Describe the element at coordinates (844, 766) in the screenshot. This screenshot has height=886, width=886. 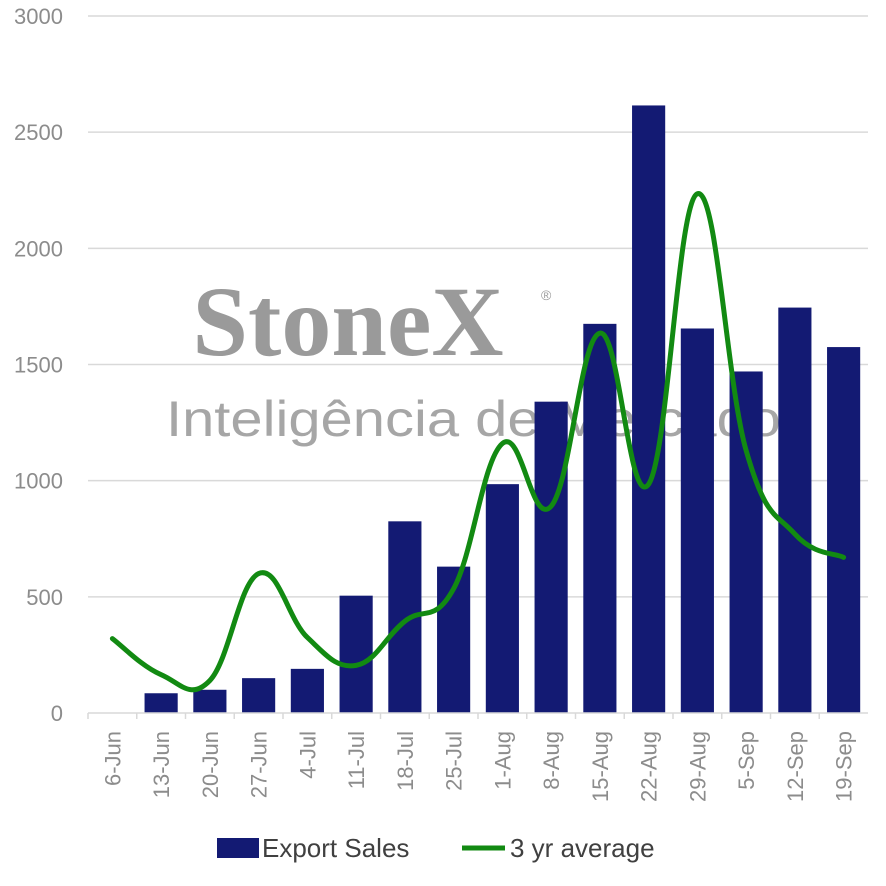
I see `x-tick-label: 19-Sep` at that location.